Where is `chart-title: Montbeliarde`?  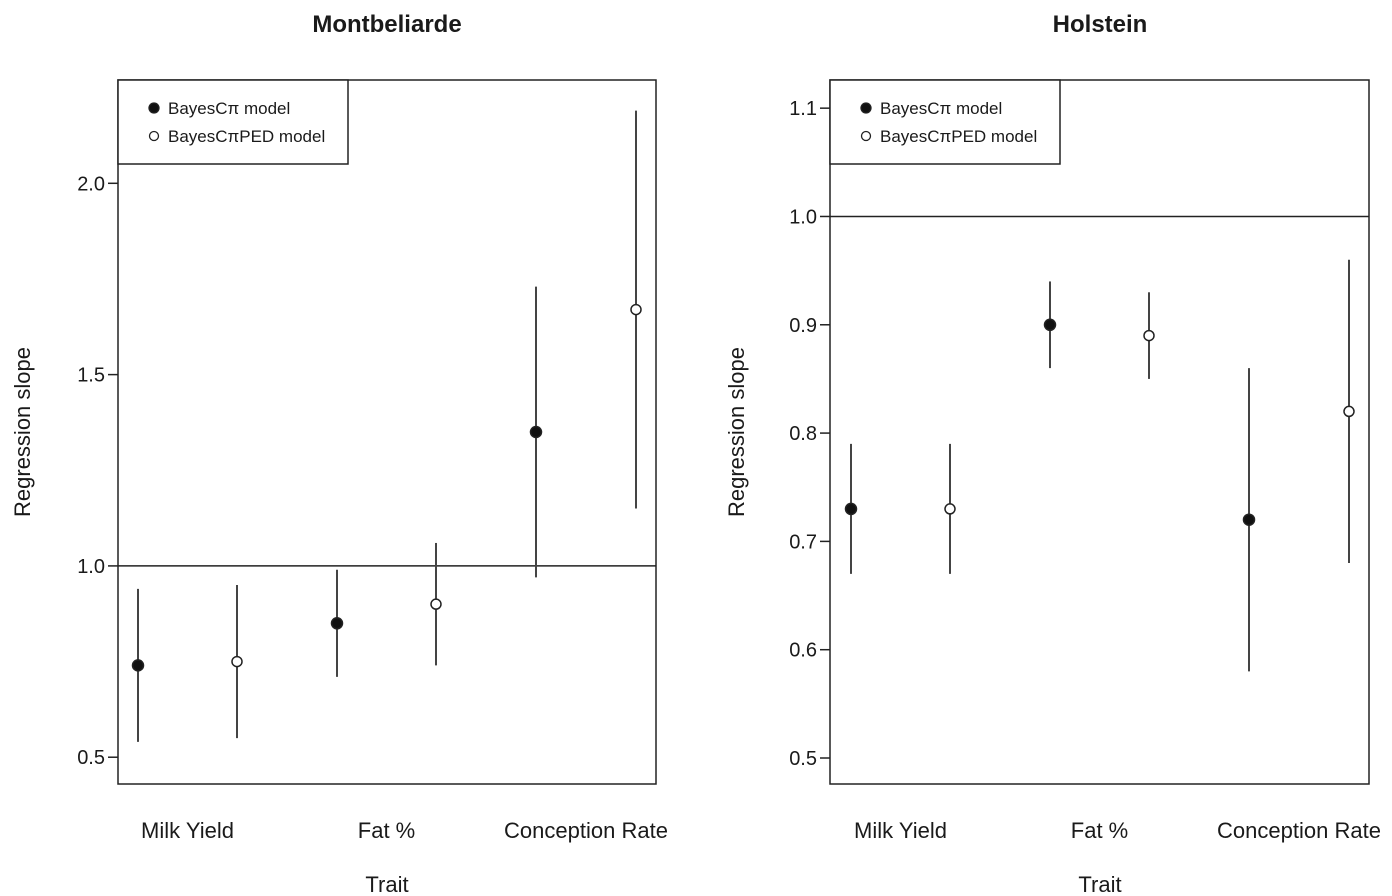 chart-title: Montbeliarde is located at coordinates (386, 24).